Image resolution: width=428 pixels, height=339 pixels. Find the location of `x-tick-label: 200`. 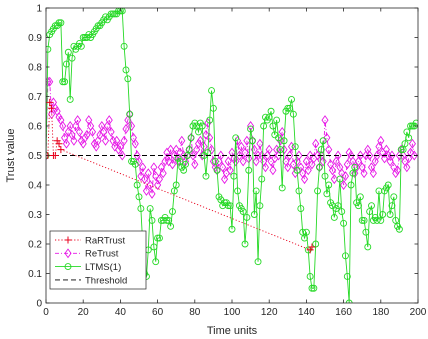

x-tick-label: 200 is located at coordinates (418, 312).